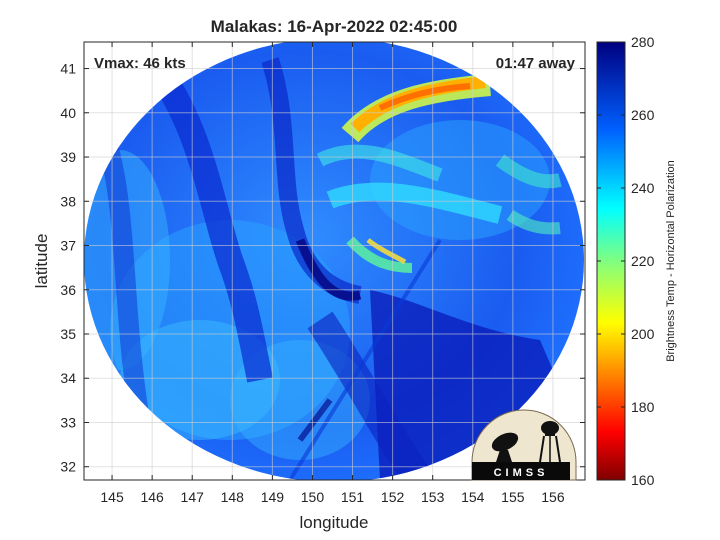 The width and height of the screenshot is (720, 540). Describe the element at coordinates (473, 497) in the screenshot. I see `x-tick-label: 154` at that location.